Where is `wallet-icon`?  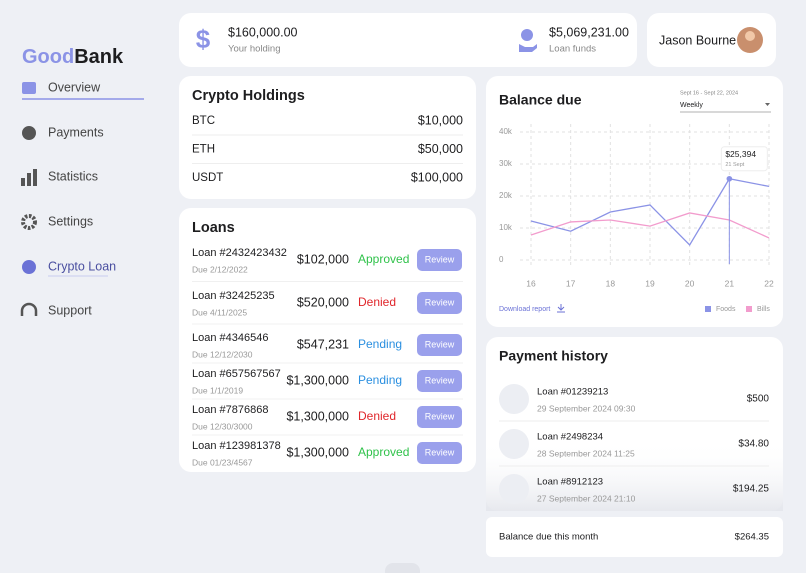
wallet-icon is located at coordinates (29, 88).